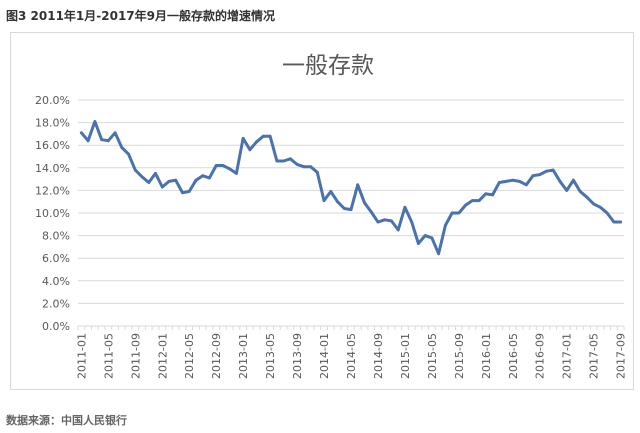 This screenshot has height=433, width=640. What do you see at coordinates (56, 281) in the screenshot?
I see `y-tick-label: 4.0%` at bounding box center [56, 281].